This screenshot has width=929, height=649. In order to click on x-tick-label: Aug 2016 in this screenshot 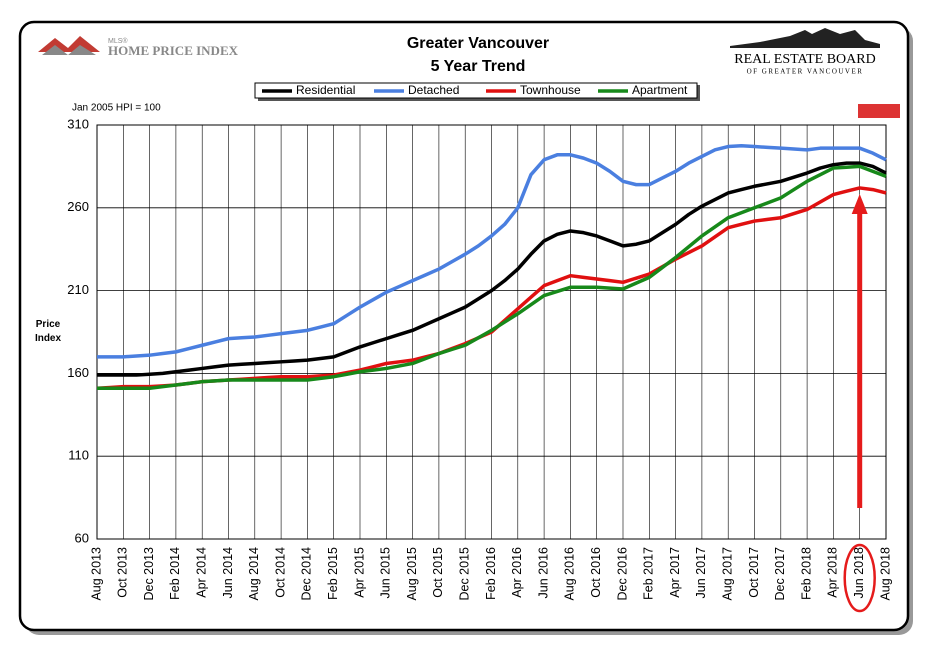, I will do `click(570, 574)`.